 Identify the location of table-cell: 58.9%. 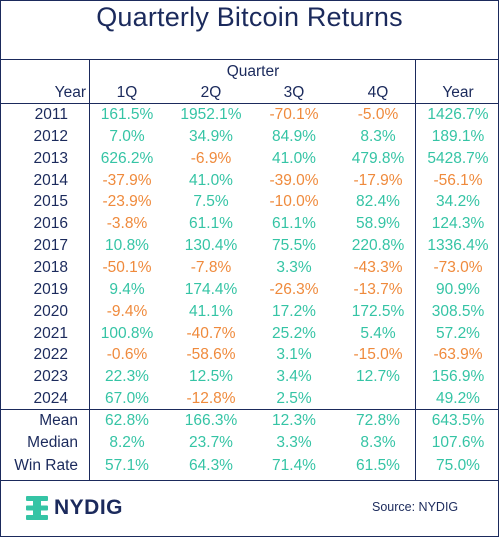
(378, 224).